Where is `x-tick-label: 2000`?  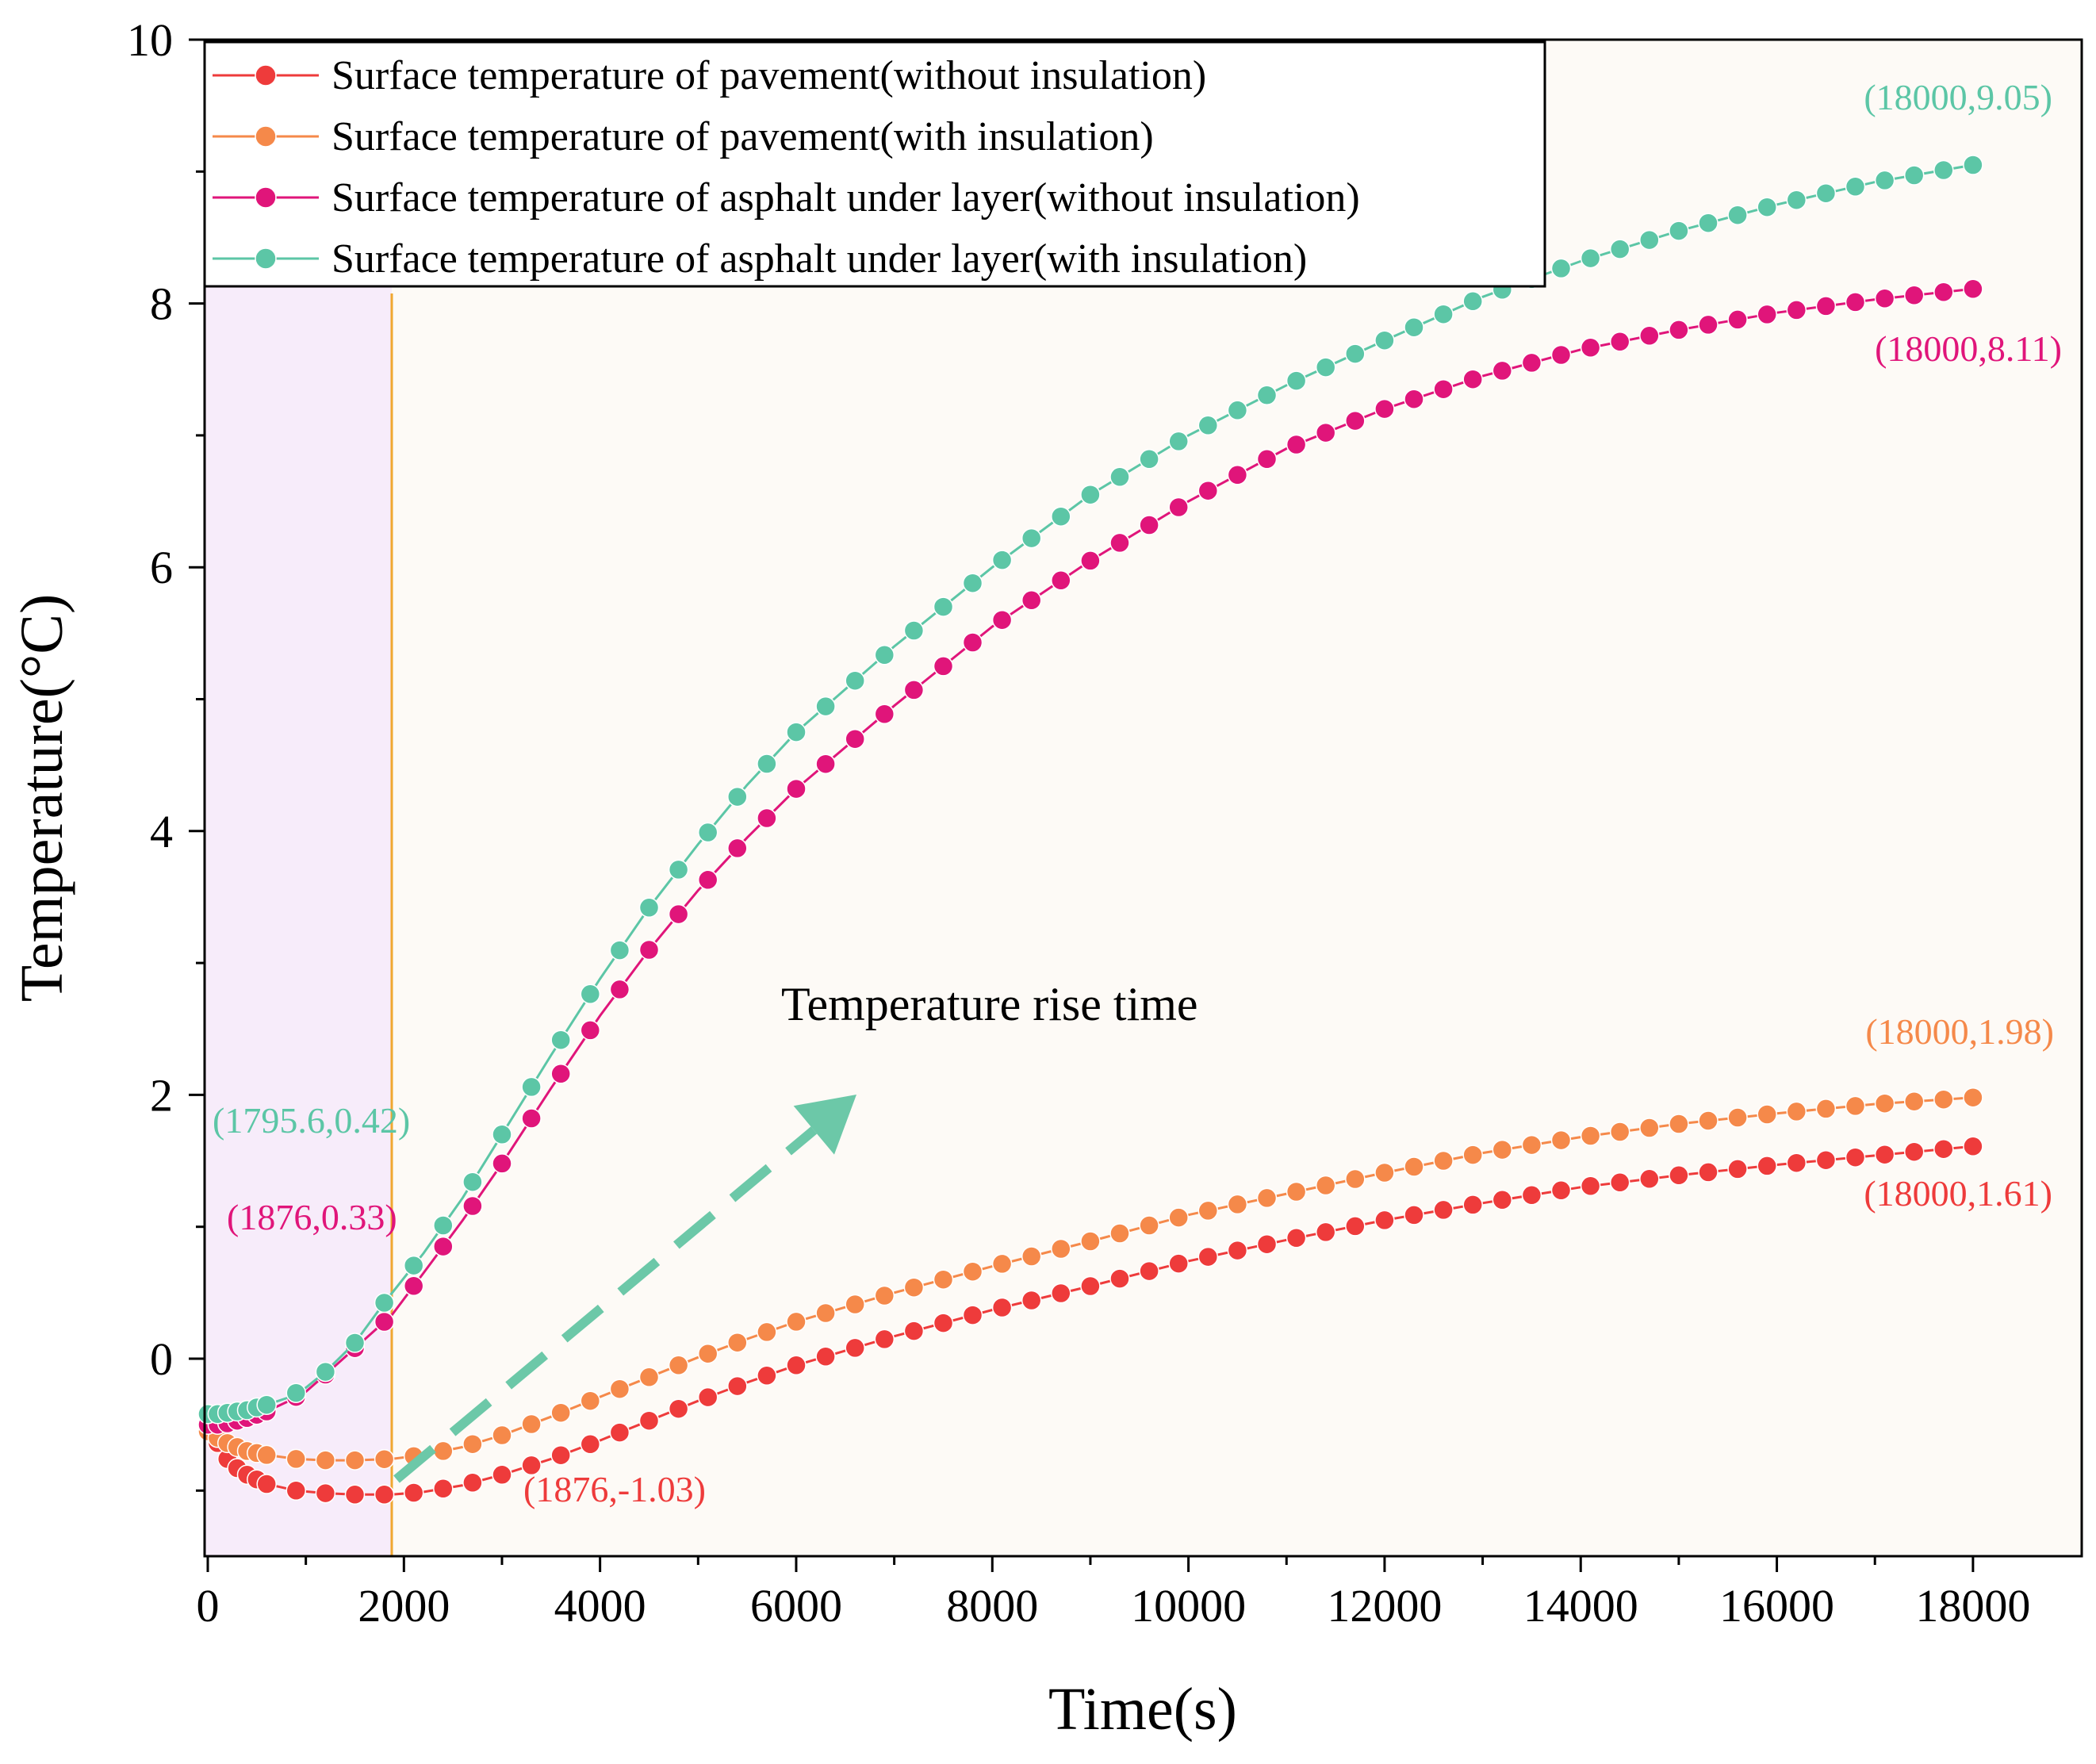 x-tick-label: 2000 is located at coordinates (404, 1606).